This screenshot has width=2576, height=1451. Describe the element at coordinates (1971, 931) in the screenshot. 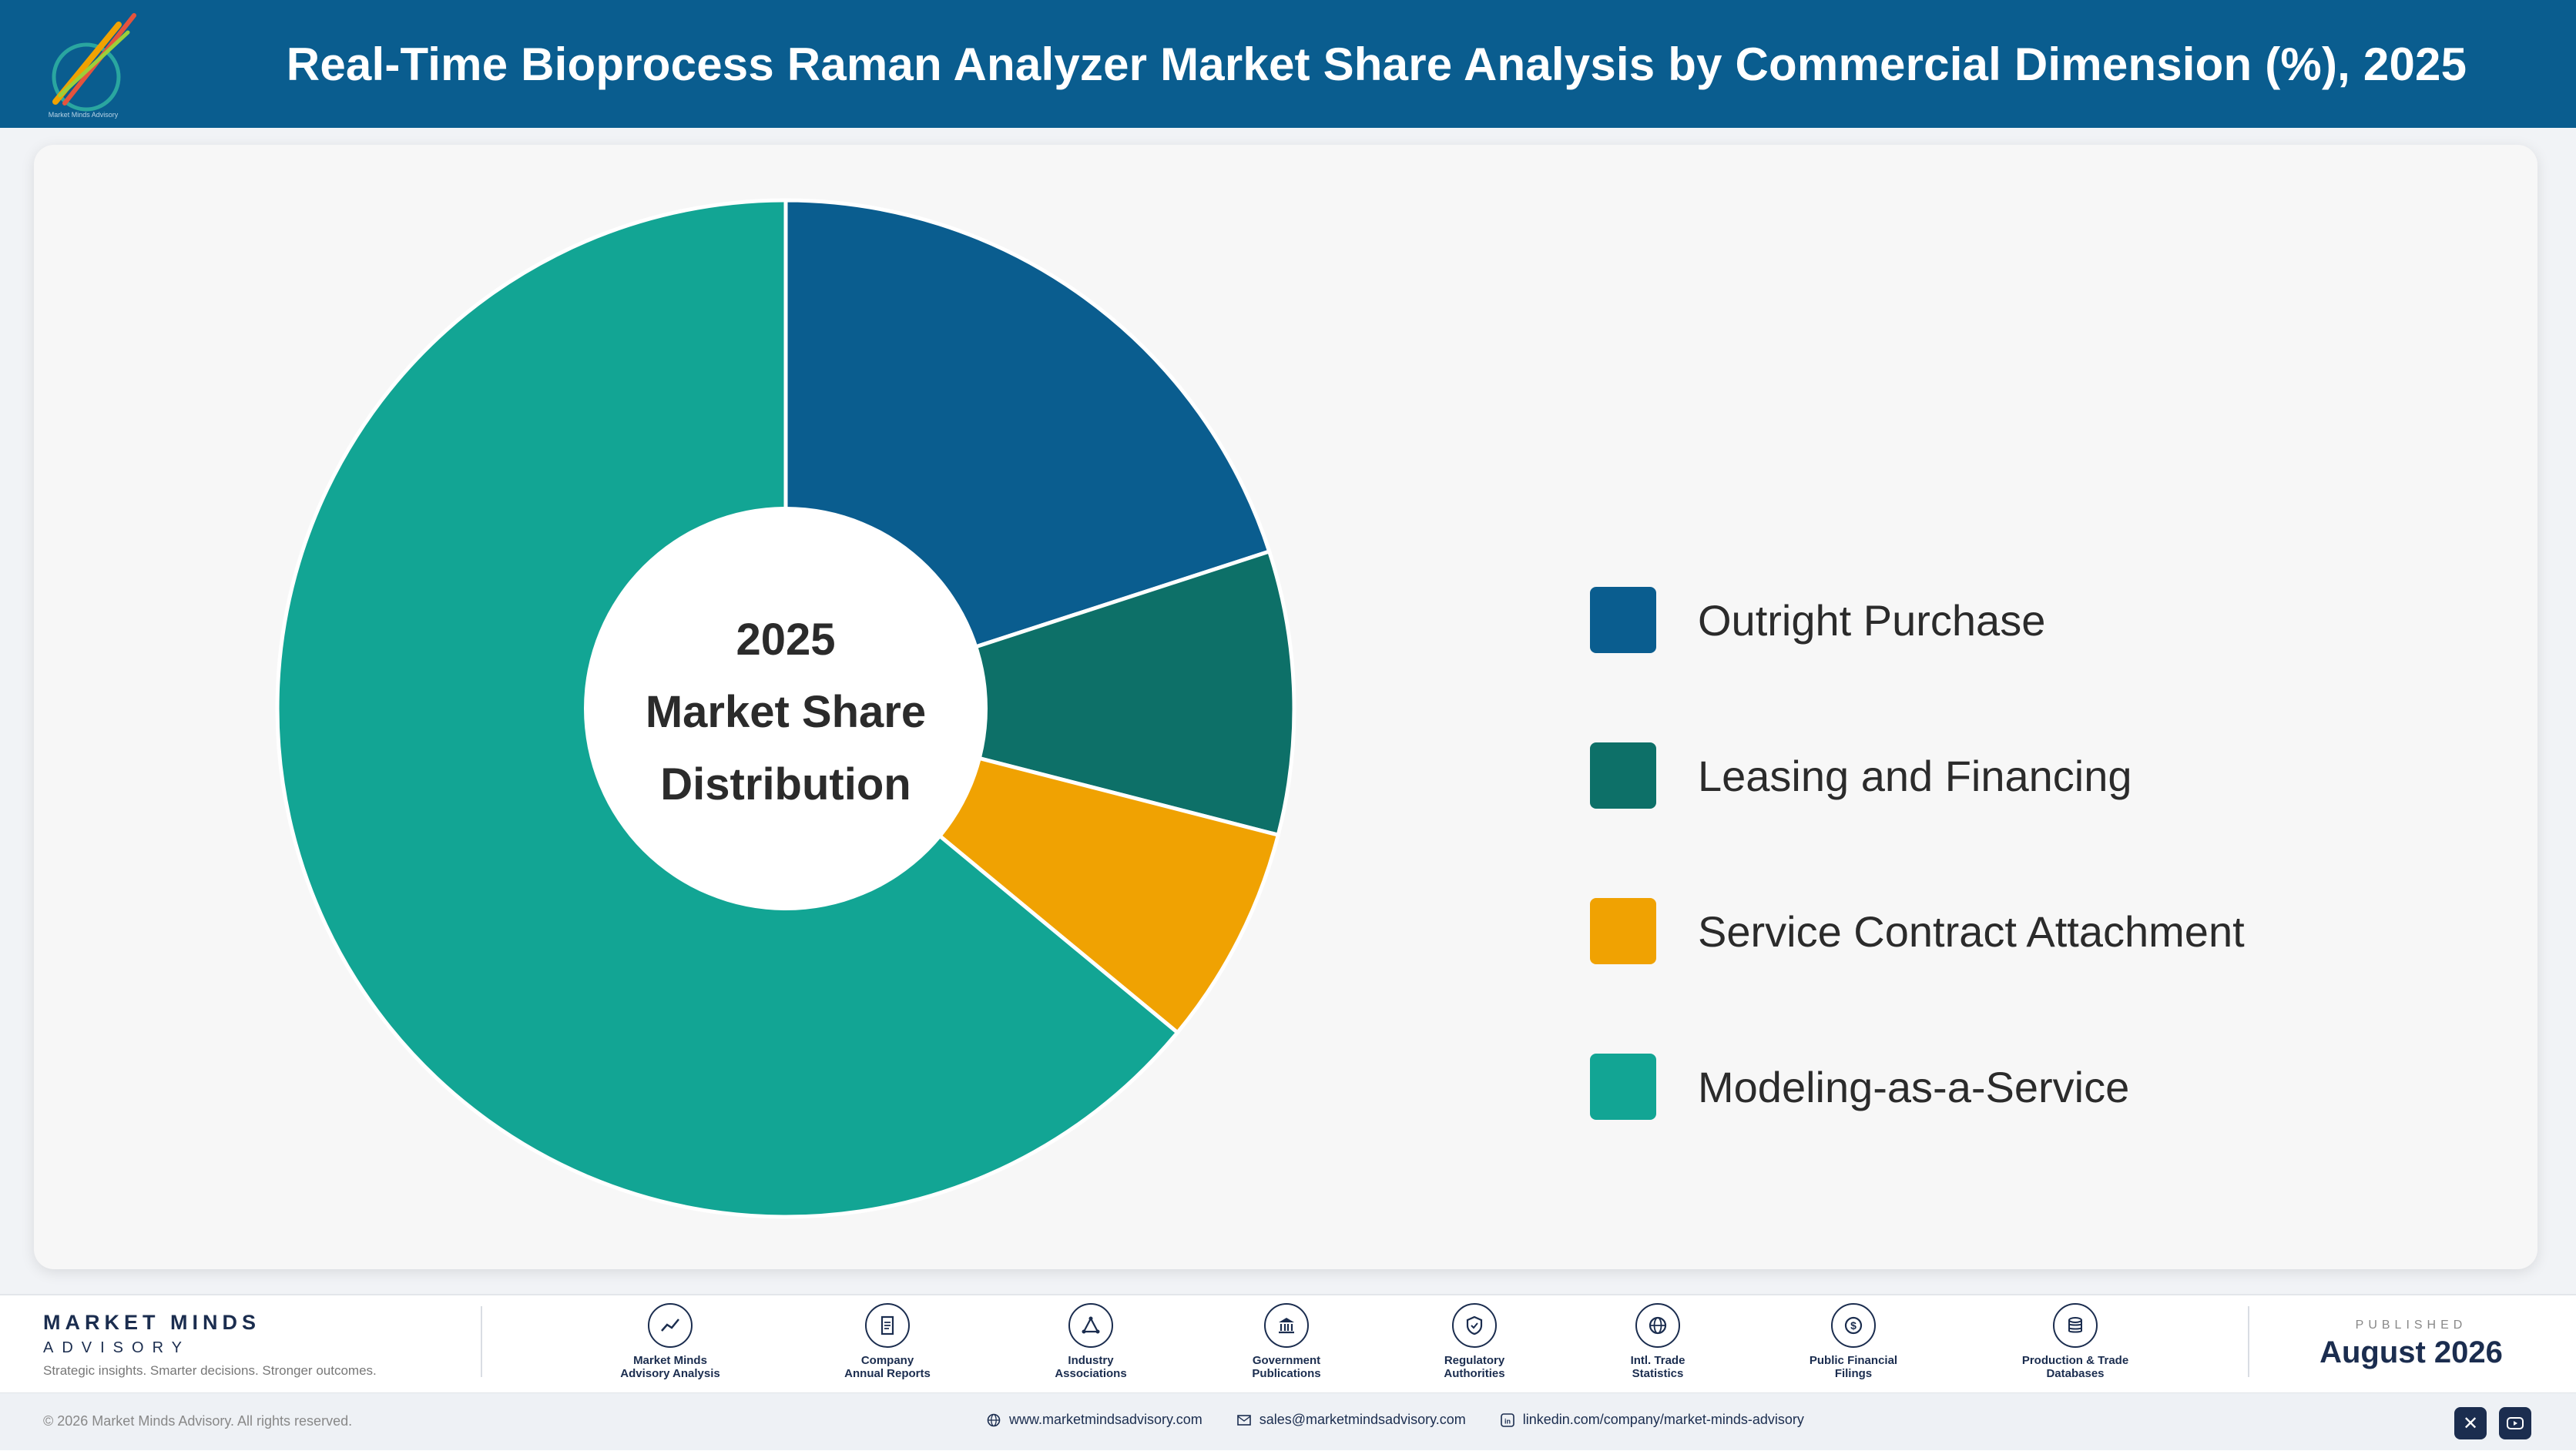

I see `legend-label: Service Contract Attachment` at that location.